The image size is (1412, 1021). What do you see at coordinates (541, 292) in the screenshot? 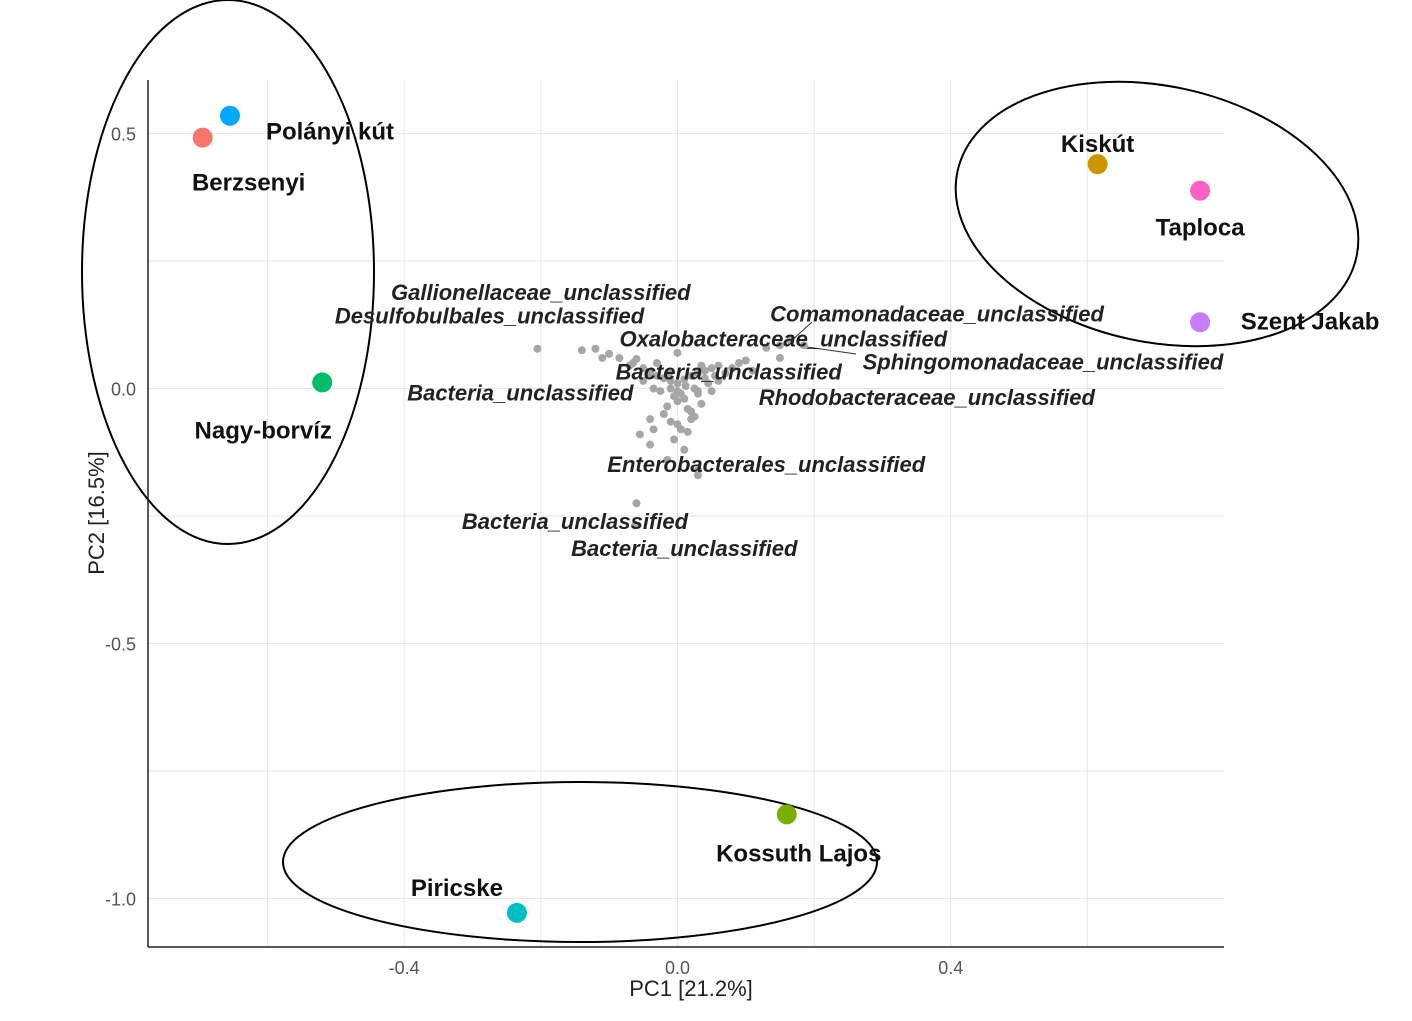
I see `taxon-label: Gallionellaceae_unclassified` at bounding box center [541, 292].